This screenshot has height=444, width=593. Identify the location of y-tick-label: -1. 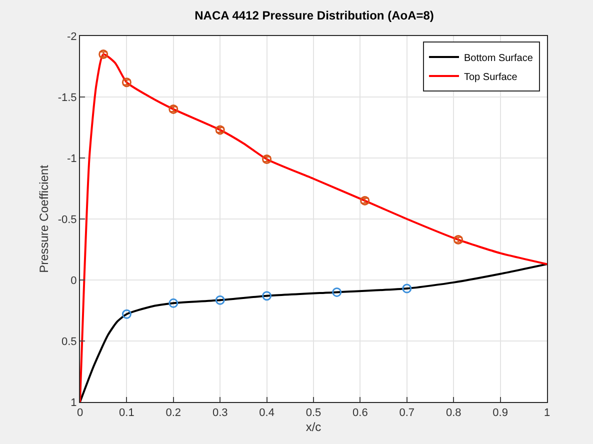
(72, 158).